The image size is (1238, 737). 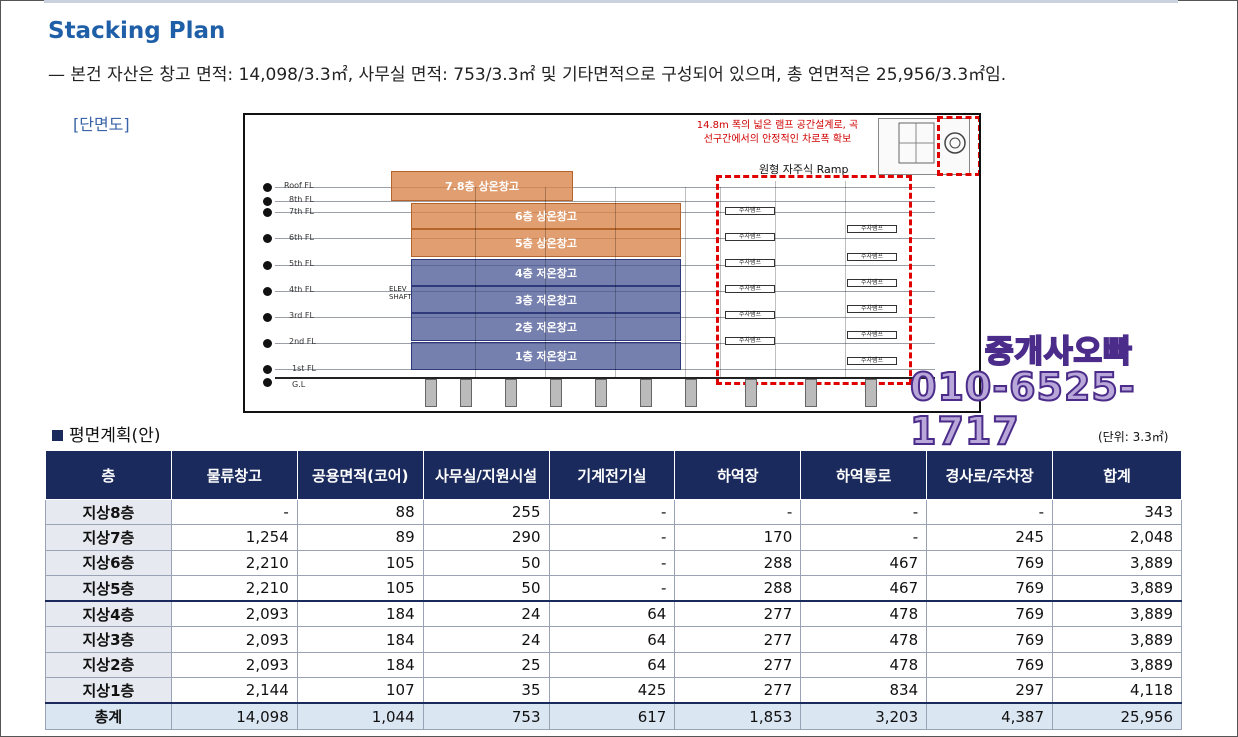 I want to click on band-1-floor: 1층 저온창고, so click(x=546, y=356).